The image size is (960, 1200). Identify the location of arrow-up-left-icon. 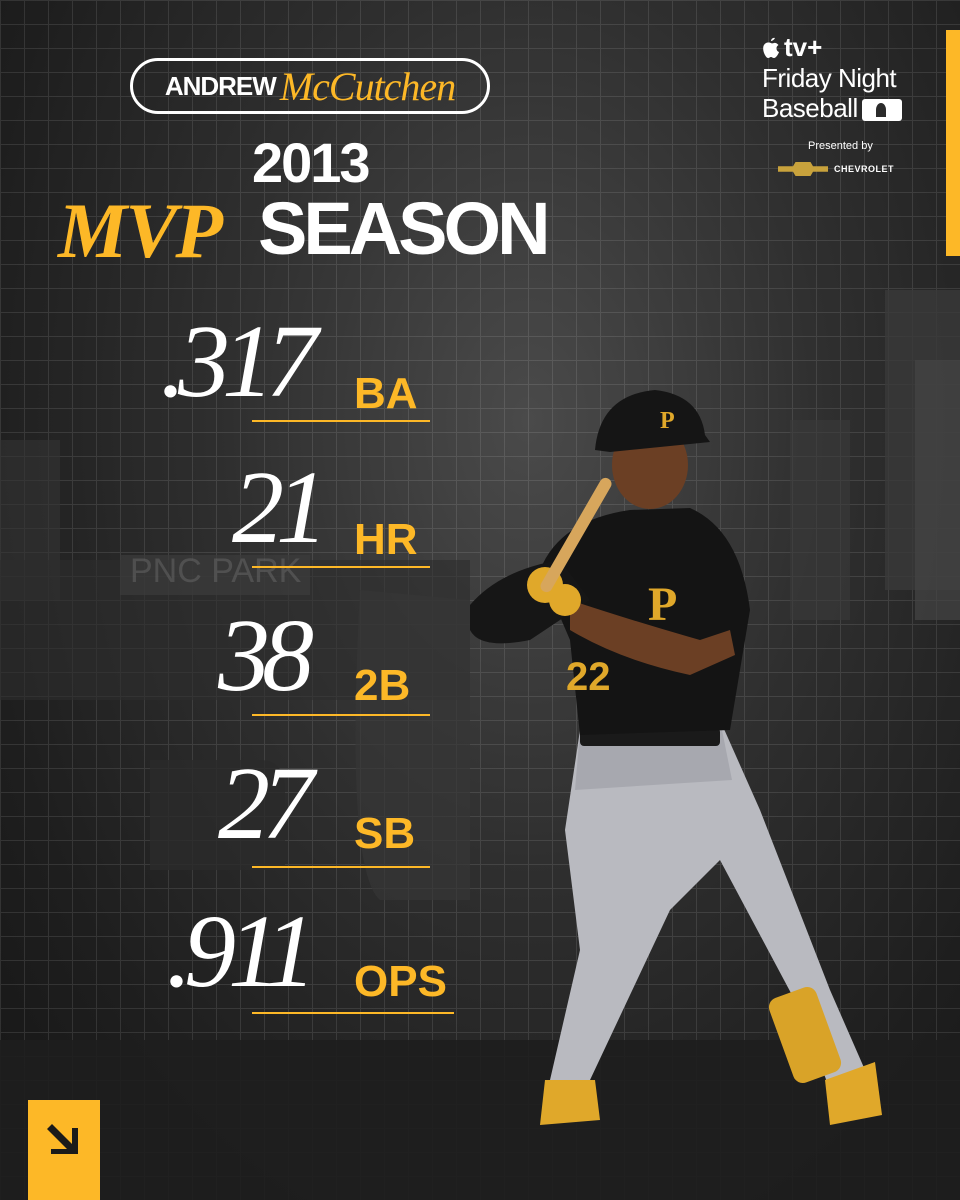
(62, 1139).